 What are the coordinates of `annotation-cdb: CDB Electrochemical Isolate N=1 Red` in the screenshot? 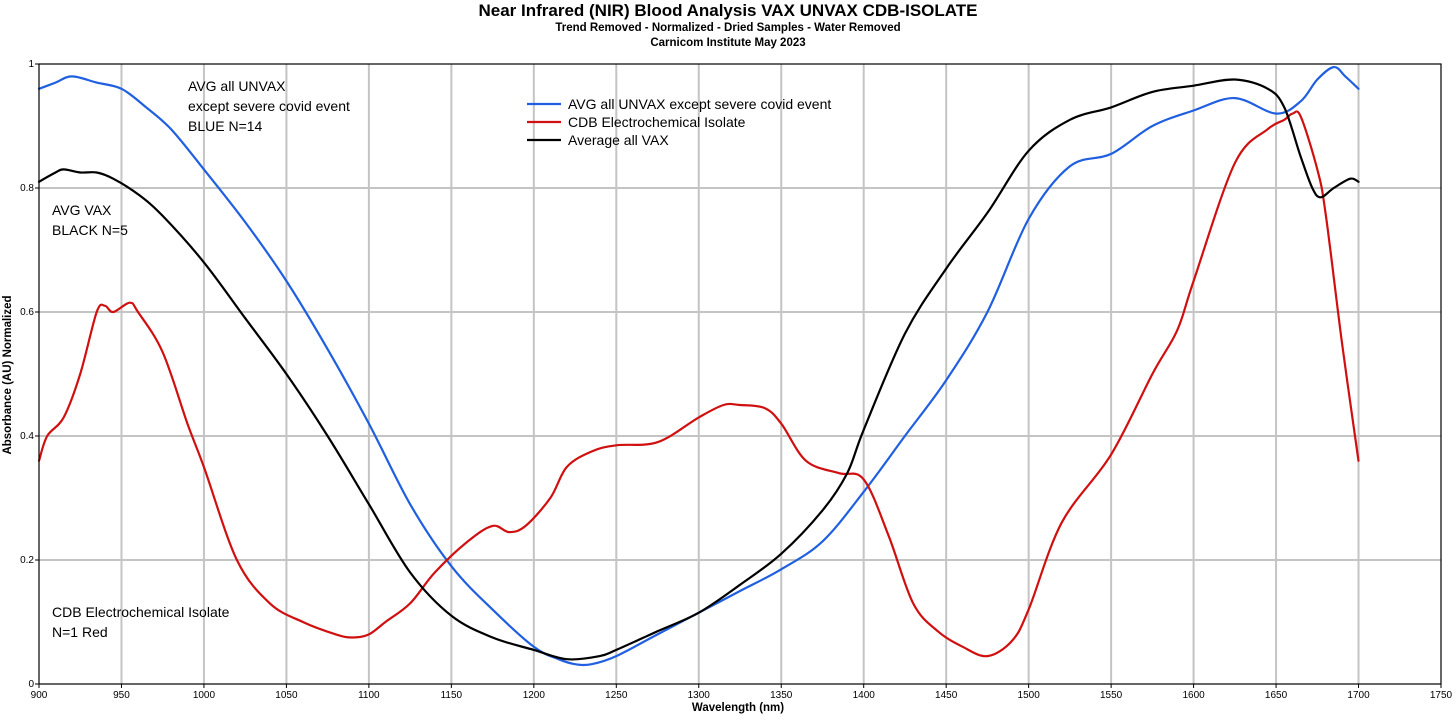 It's located at (140, 622).